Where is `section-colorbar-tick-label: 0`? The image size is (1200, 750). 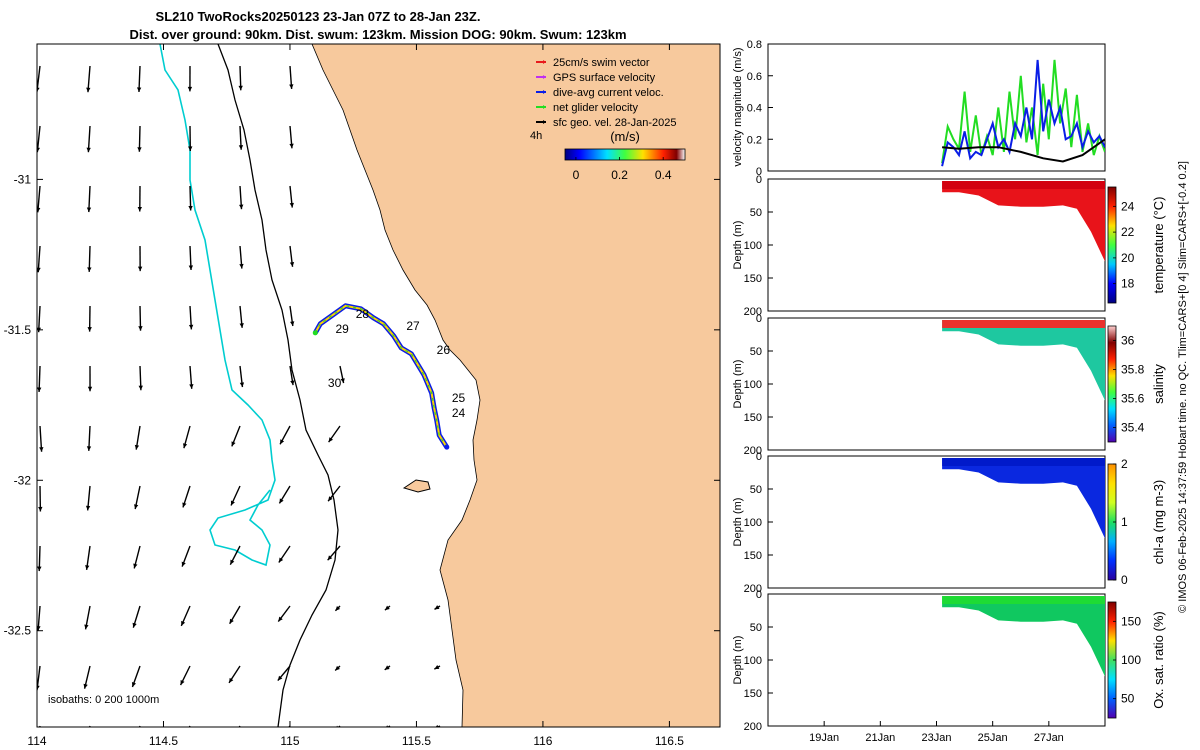 section-colorbar-tick-label: 0 is located at coordinates (1124, 580).